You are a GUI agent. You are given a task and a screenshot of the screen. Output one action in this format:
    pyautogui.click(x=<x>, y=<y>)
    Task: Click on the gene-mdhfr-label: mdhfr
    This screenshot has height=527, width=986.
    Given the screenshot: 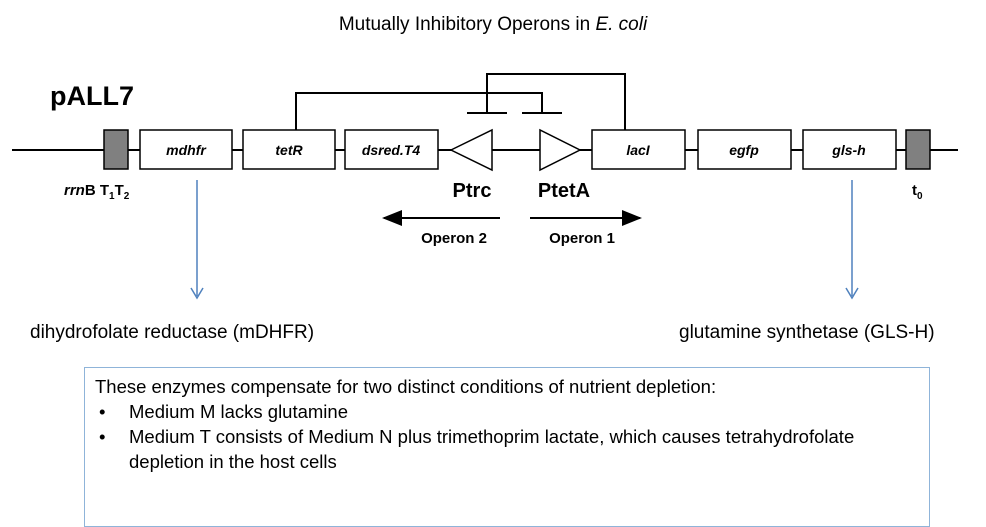 What is the action you would take?
    pyautogui.click(x=186, y=150)
    